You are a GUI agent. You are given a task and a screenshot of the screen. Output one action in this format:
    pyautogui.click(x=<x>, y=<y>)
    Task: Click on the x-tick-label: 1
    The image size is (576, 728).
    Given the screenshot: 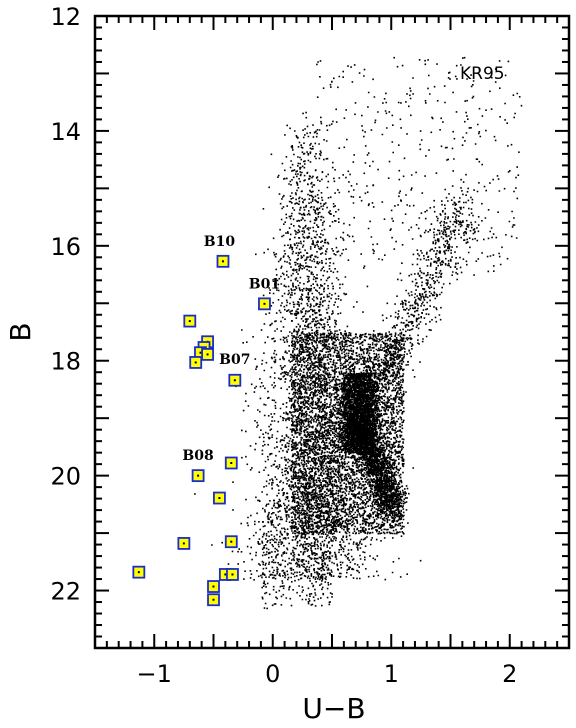 What is the action you would take?
    pyautogui.click(x=391, y=674)
    